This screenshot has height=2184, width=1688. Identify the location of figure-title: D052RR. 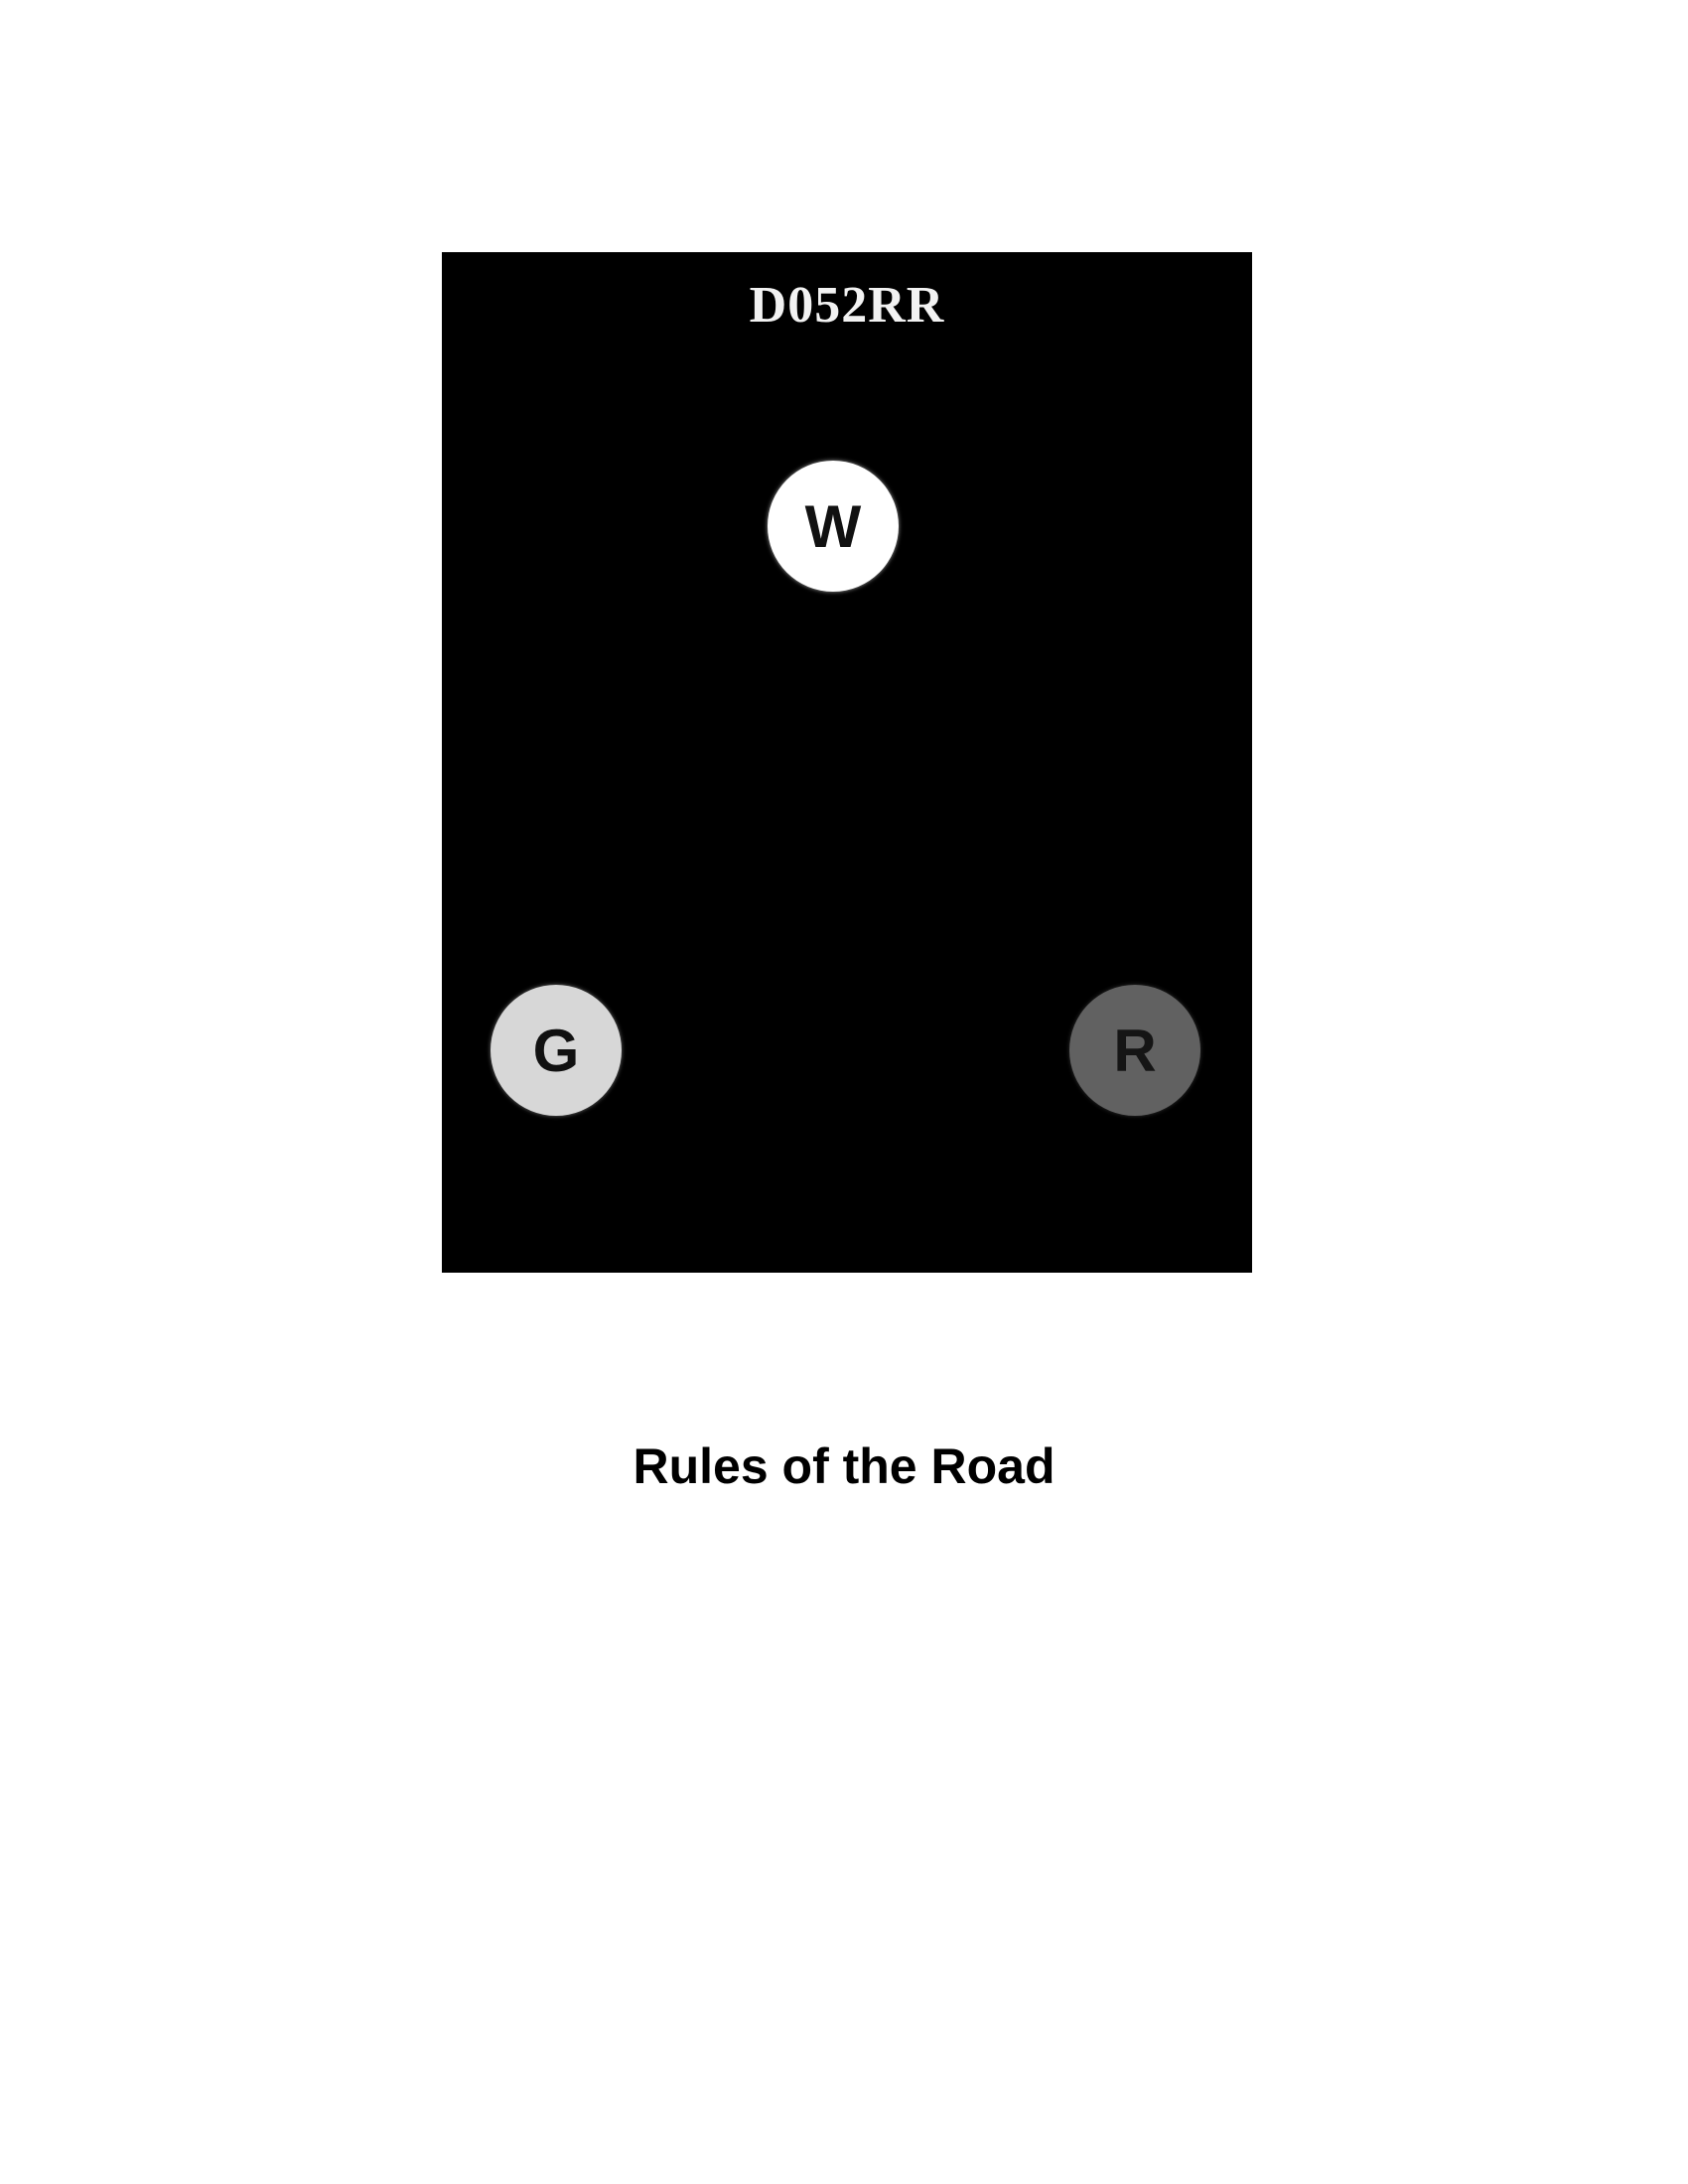
(847, 305).